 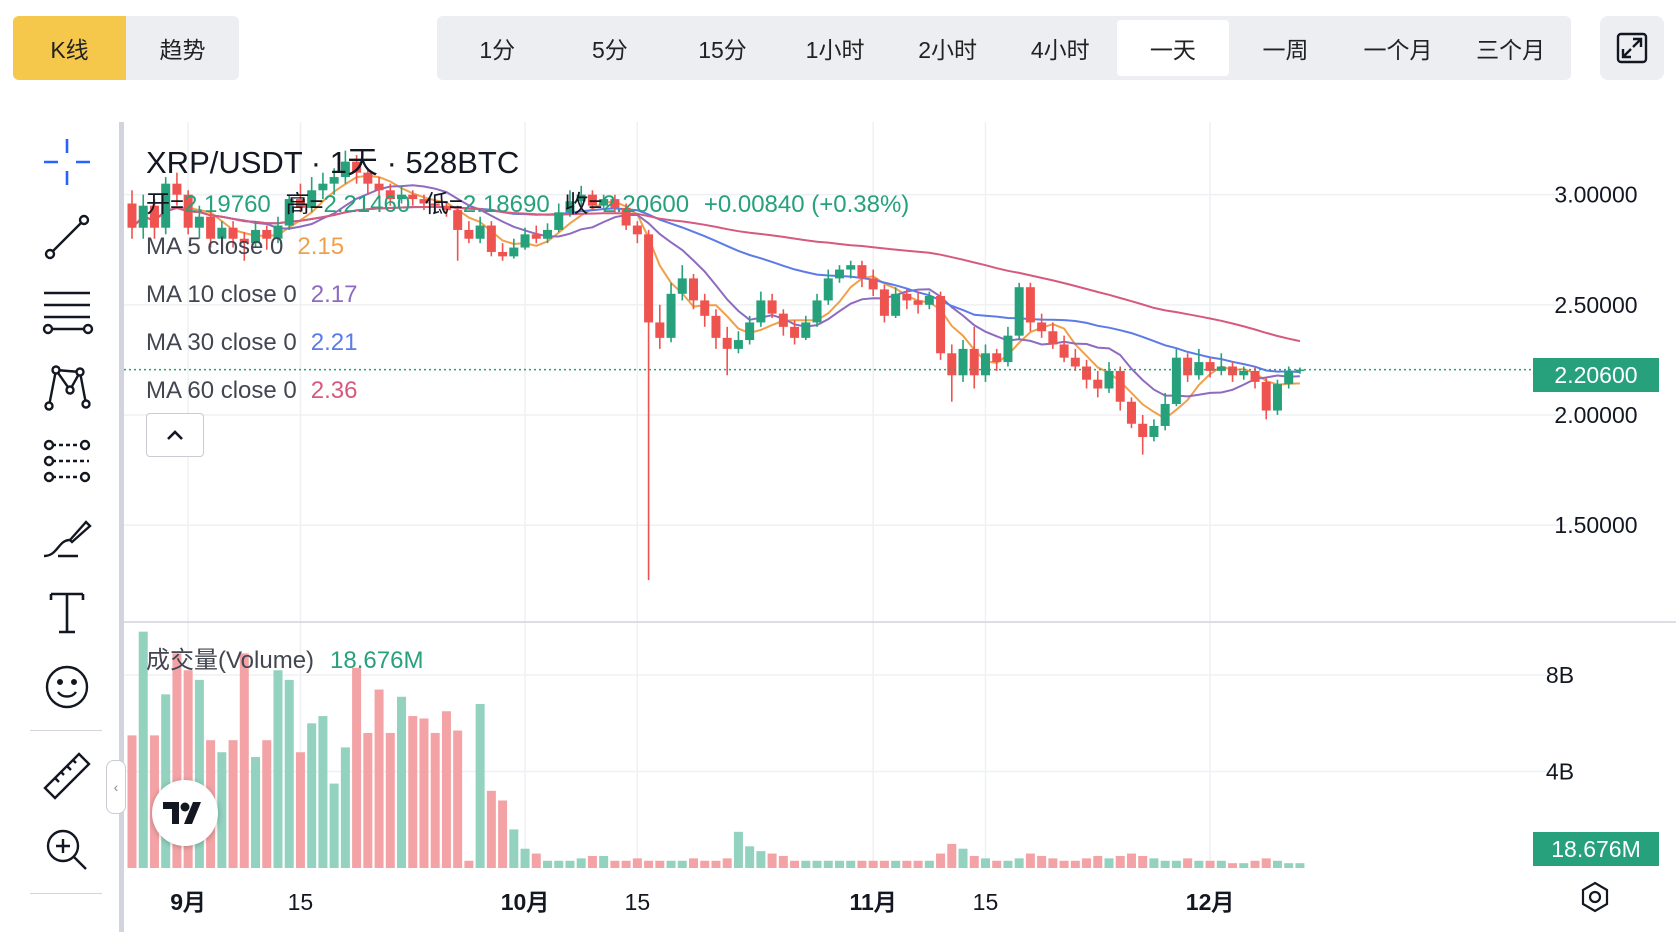 What do you see at coordinates (497, 50) in the screenshot?
I see `interval-tab-0: 1分` at bounding box center [497, 50].